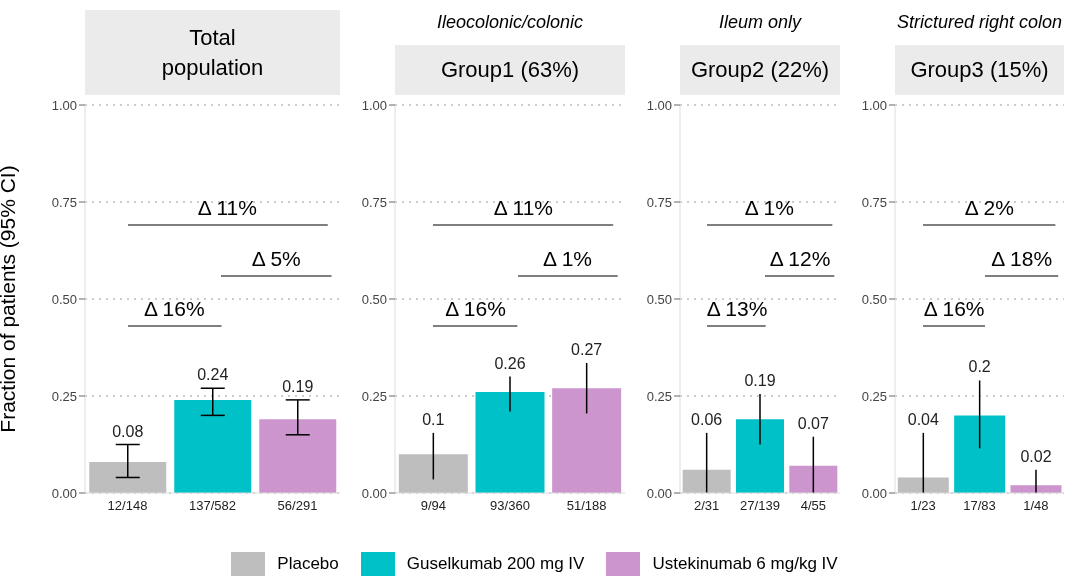 The width and height of the screenshot is (1069, 582). Describe the element at coordinates (212, 506) in the screenshot. I see `x-tick-label: 137/582` at that location.